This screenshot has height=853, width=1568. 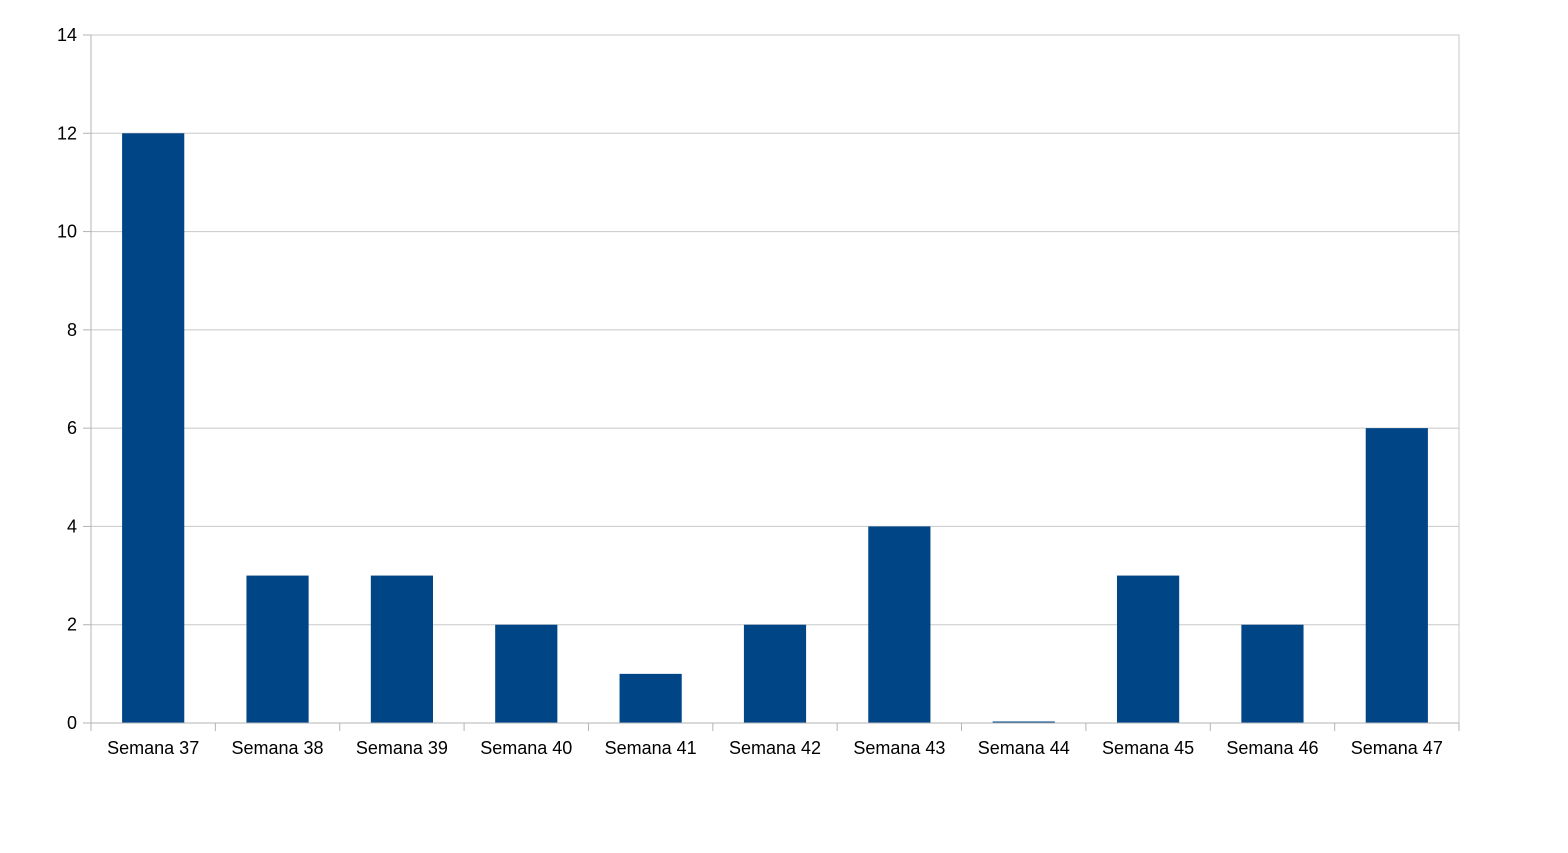 What do you see at coordinates (278, 748) in the screenshot?
I see `x-tick-label: Semana 38` at bounding box center [278, 748].